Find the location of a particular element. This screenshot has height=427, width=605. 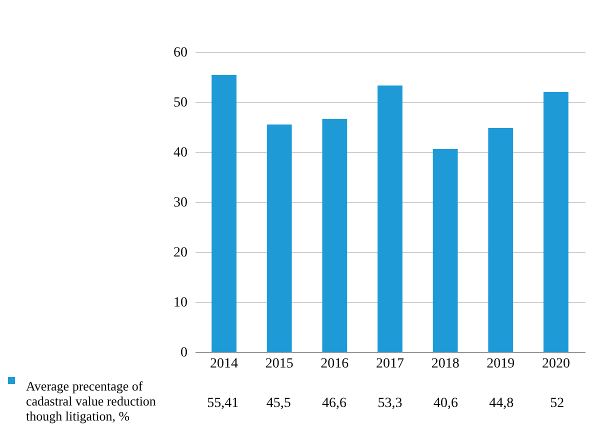

y-tick-label: 40 is located at coordinates (181, 153).